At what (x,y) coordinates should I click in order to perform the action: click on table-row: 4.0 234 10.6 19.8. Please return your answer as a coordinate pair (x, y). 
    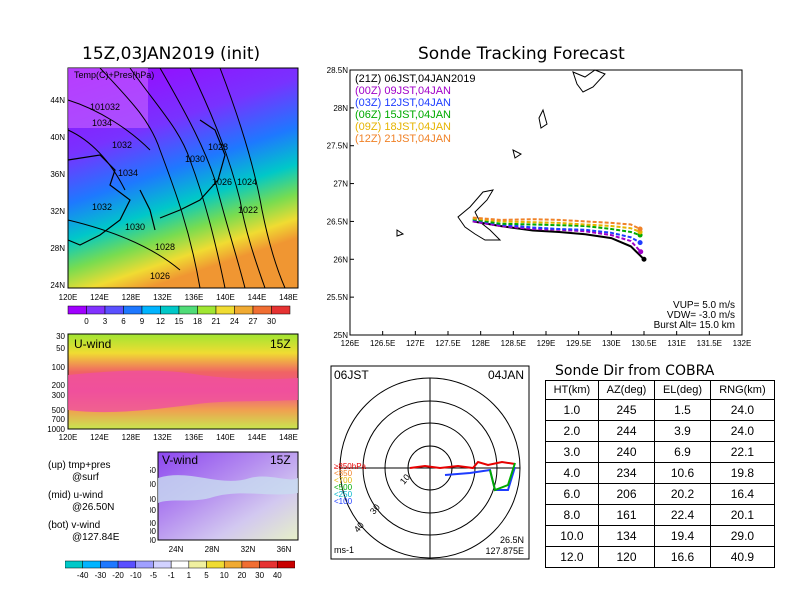
    Looking at the image, I should click on (660, 473).